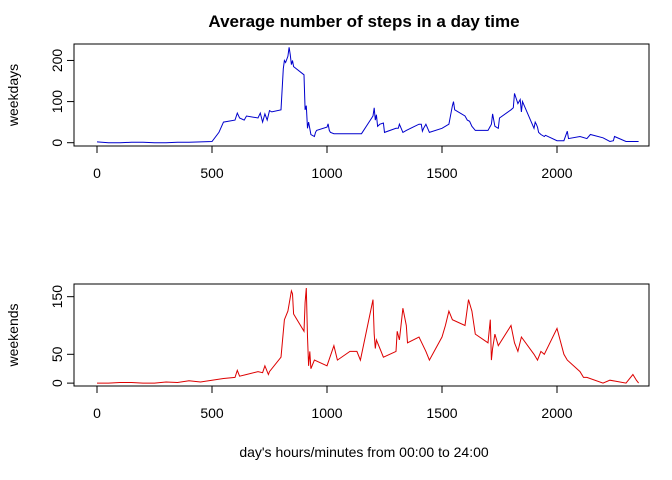  I want to click on x-tick-label-weekends: 0, so click(97, 413).